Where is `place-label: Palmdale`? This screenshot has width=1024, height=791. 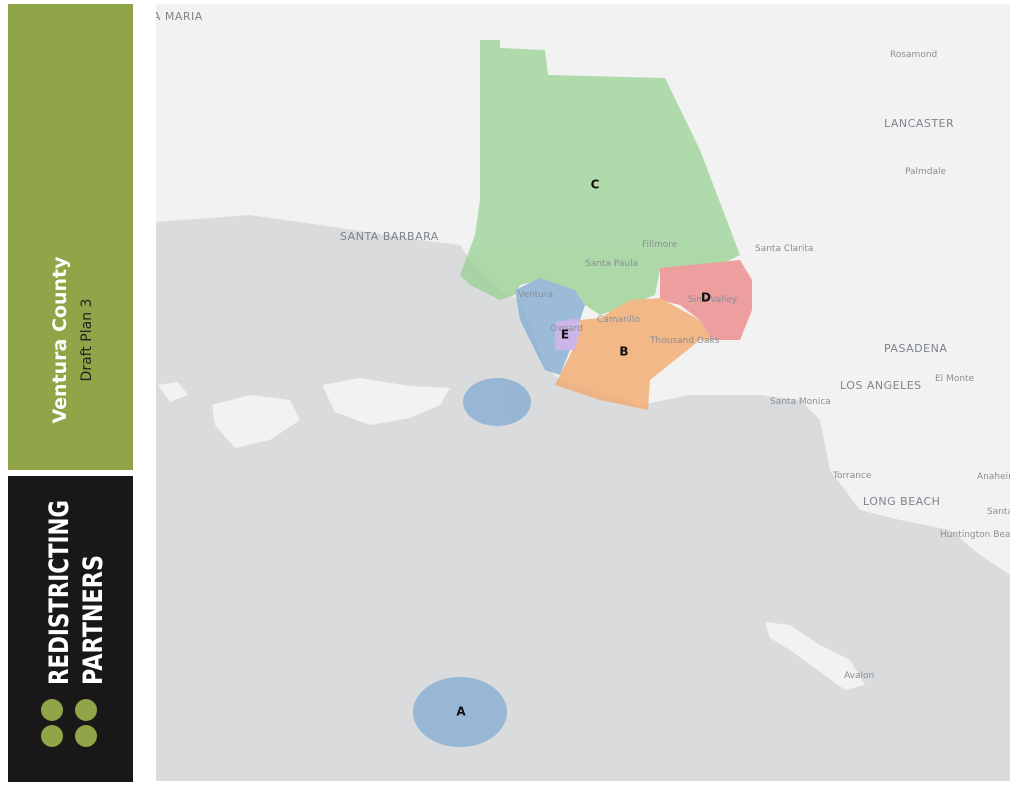
place-label: Palmdale is located at coordinates (926, 172).